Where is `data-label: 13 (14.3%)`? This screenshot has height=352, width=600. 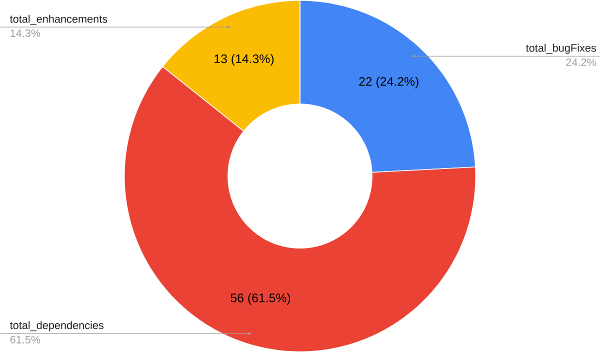 data-label: 13 (14.3%) is located at coordinates (244, 60).